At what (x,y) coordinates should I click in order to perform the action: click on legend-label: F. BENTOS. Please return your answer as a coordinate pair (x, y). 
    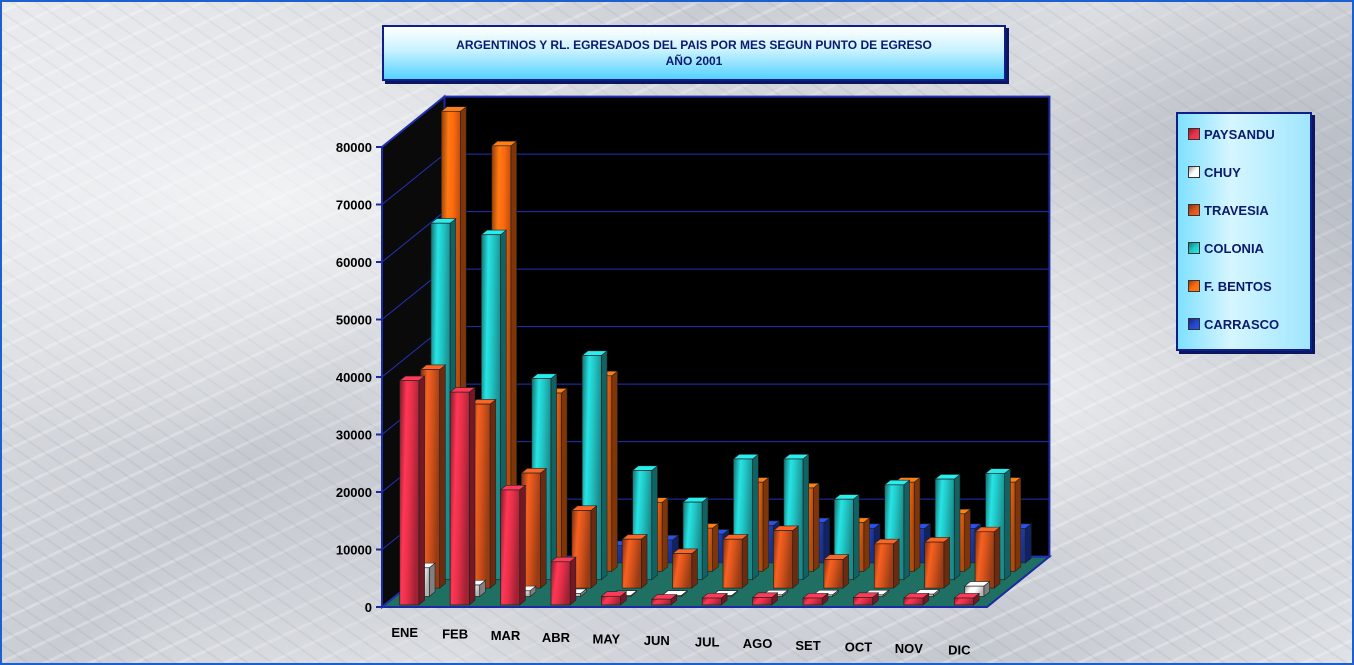
    Looking at the image, I should click on (1238, 286).